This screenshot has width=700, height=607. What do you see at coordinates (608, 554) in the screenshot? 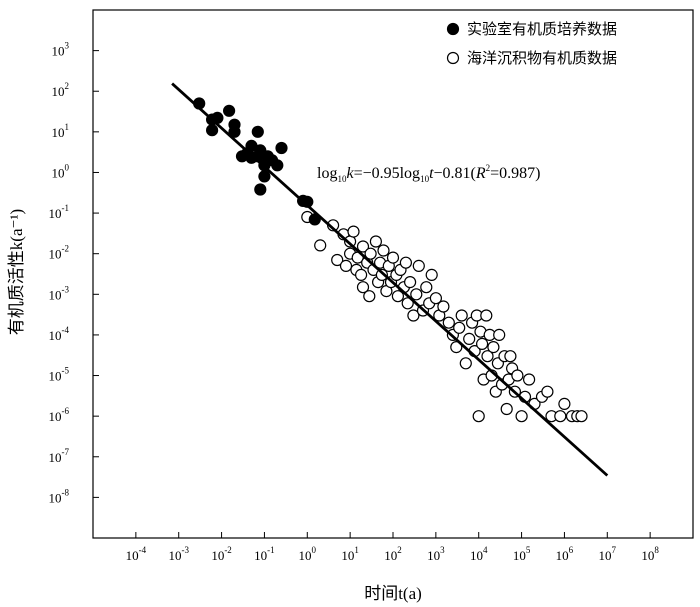
I see `x-tick-label: 10⁷` at bounding box center [608, 554].